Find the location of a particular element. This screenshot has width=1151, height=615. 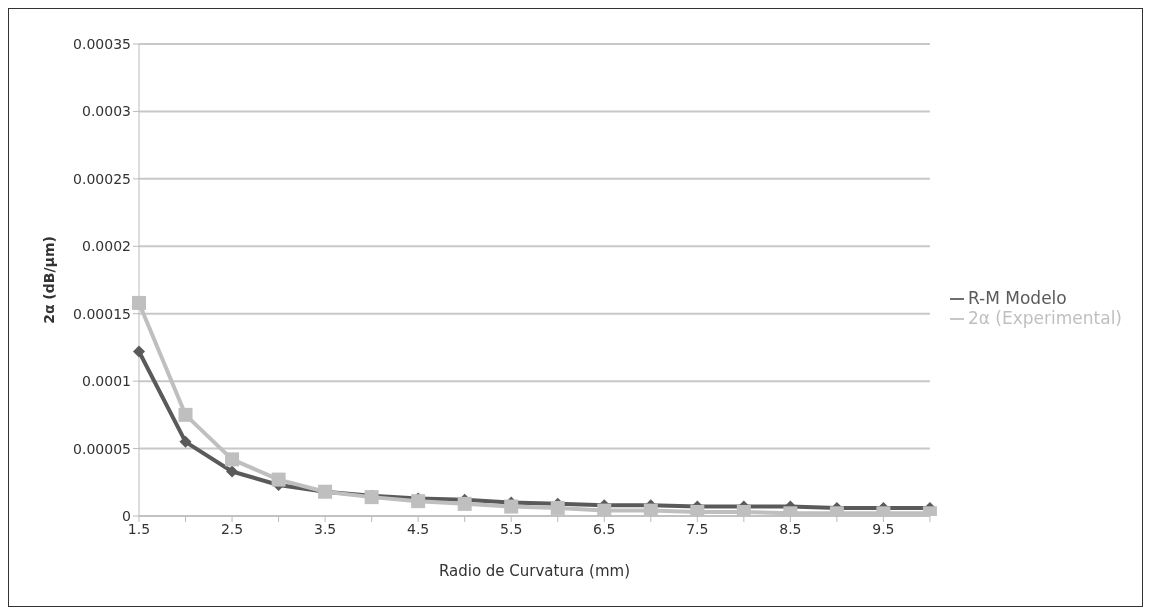

x-tick-label: 4.5 is located at coordinates (418, 528).